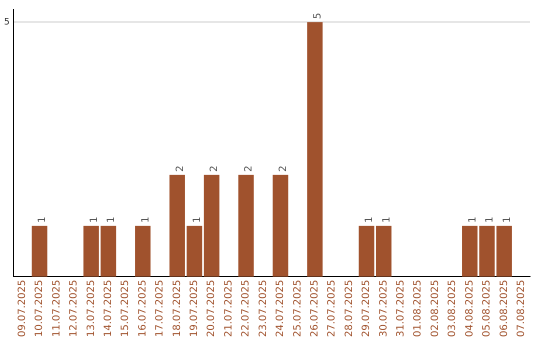 The image size is (540, 340). I want to click on x-tick-label: 28.07.2025, so click(349, 309).